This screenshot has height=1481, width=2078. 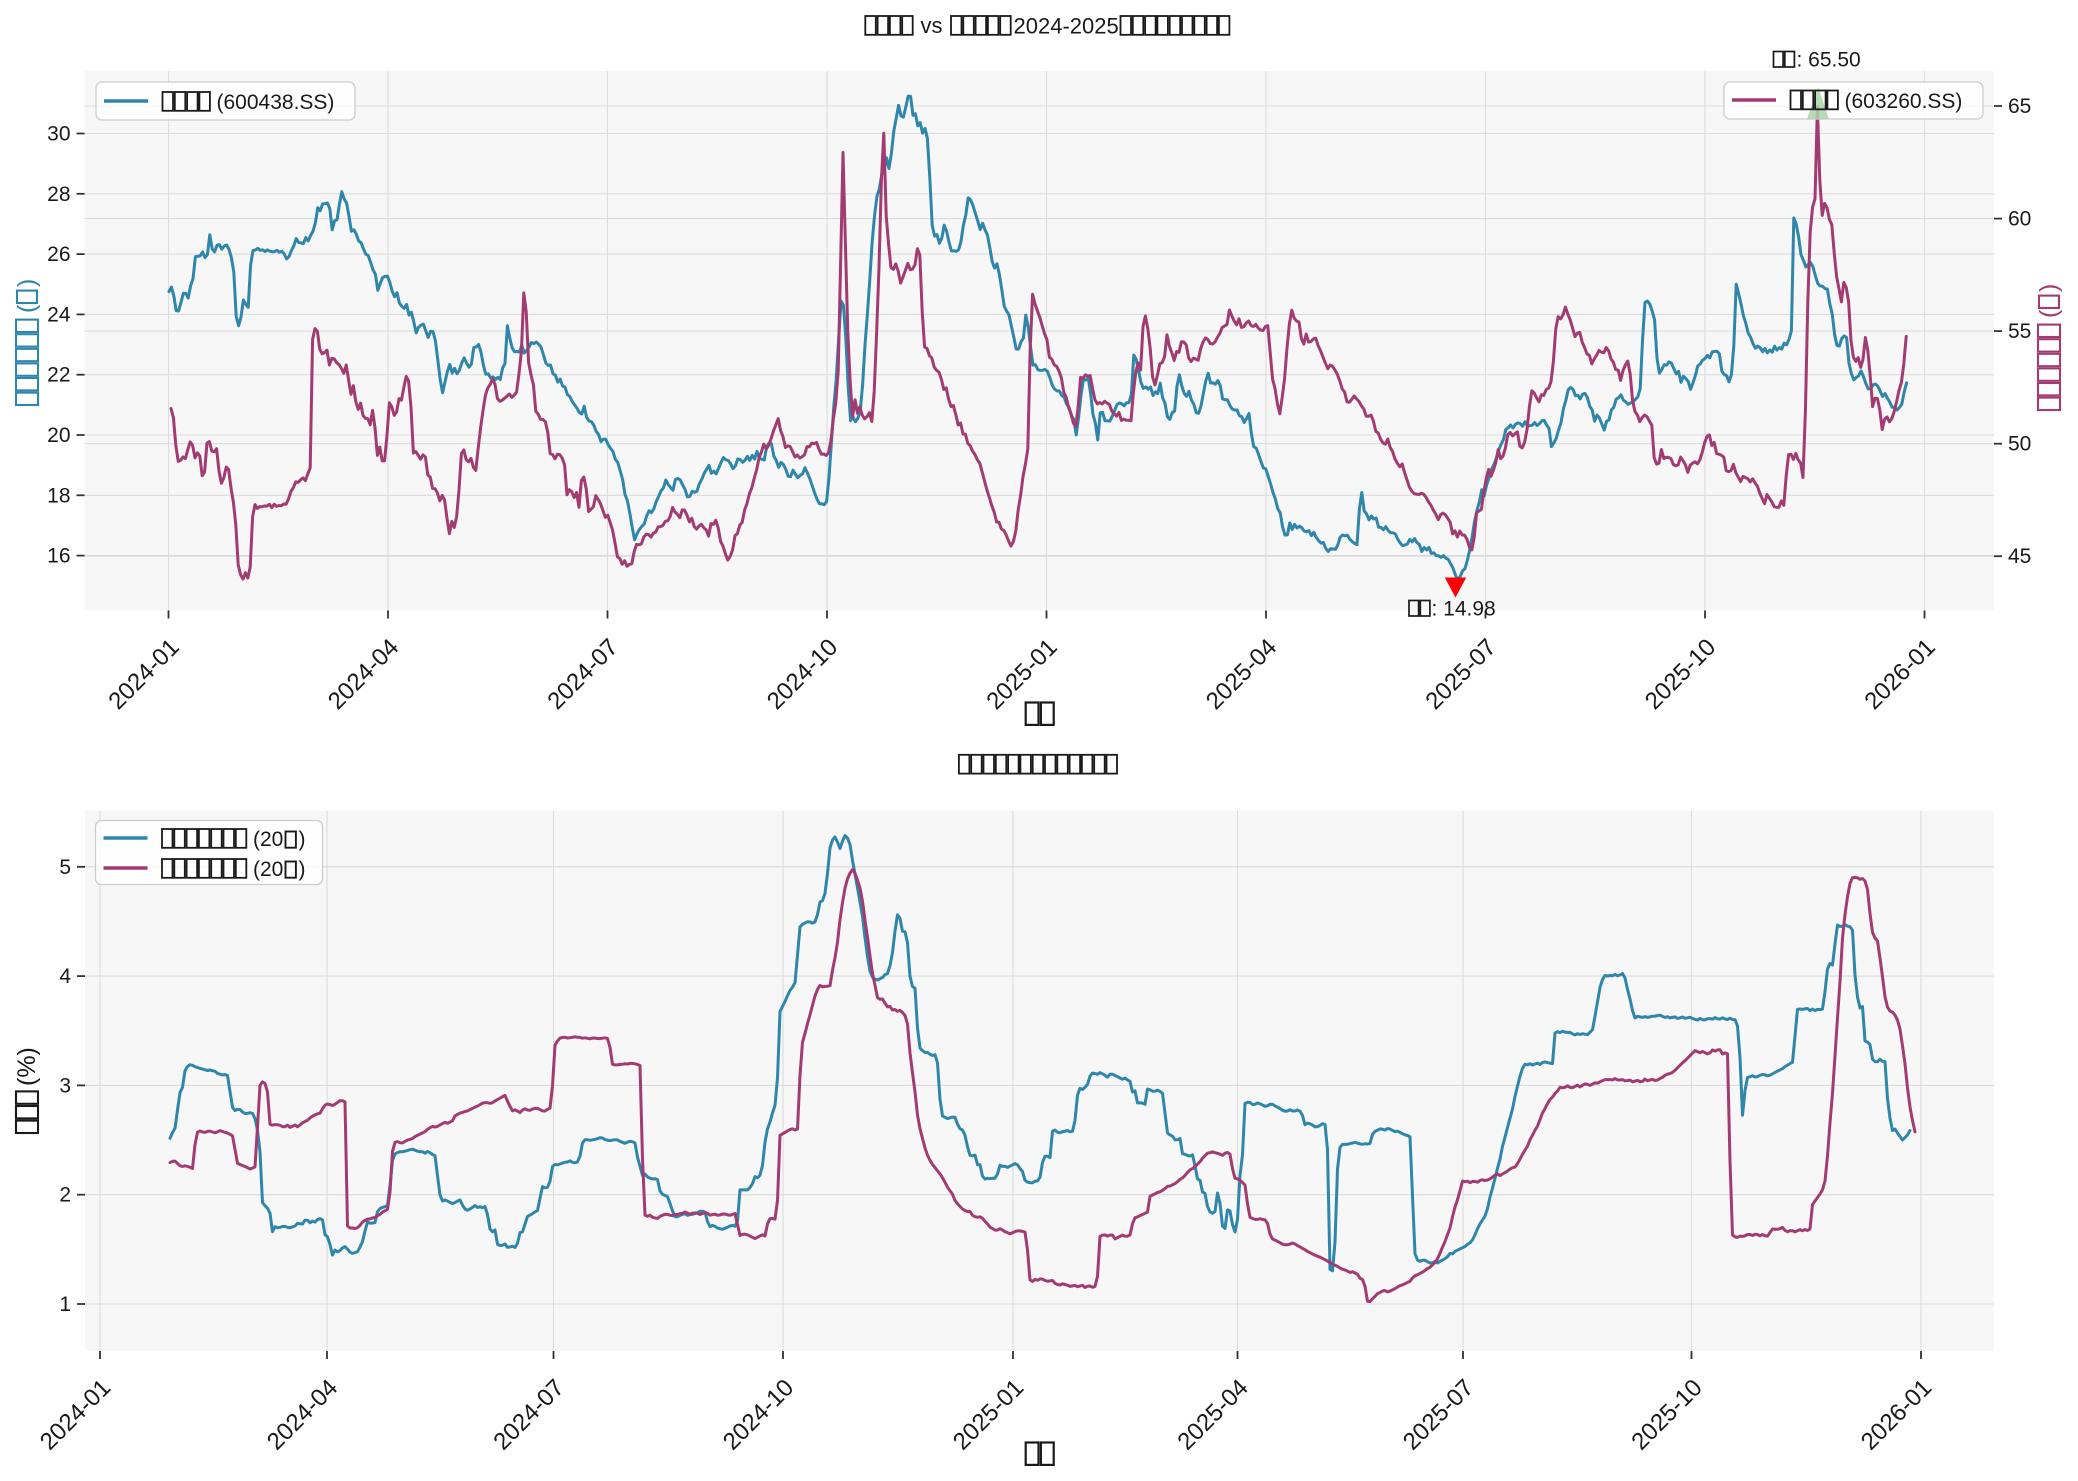 I want to click on svg-text: 18, so click(x=58, y=495).